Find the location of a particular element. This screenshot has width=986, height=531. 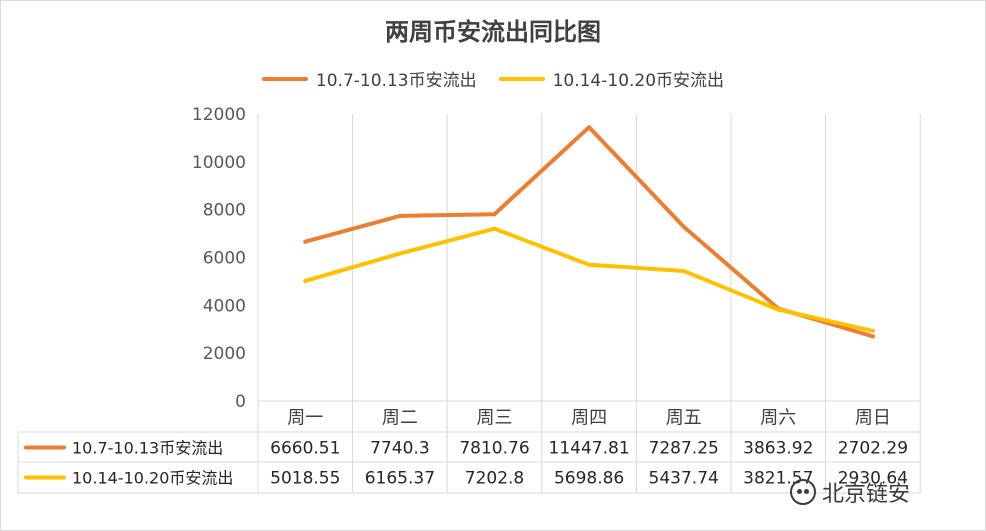

x-category-label: 周四 is located at coordinates (589, 418).